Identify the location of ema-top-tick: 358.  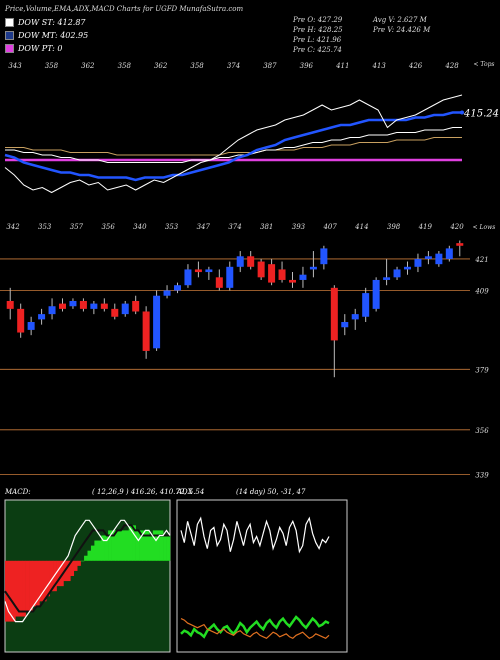
(52, 66).